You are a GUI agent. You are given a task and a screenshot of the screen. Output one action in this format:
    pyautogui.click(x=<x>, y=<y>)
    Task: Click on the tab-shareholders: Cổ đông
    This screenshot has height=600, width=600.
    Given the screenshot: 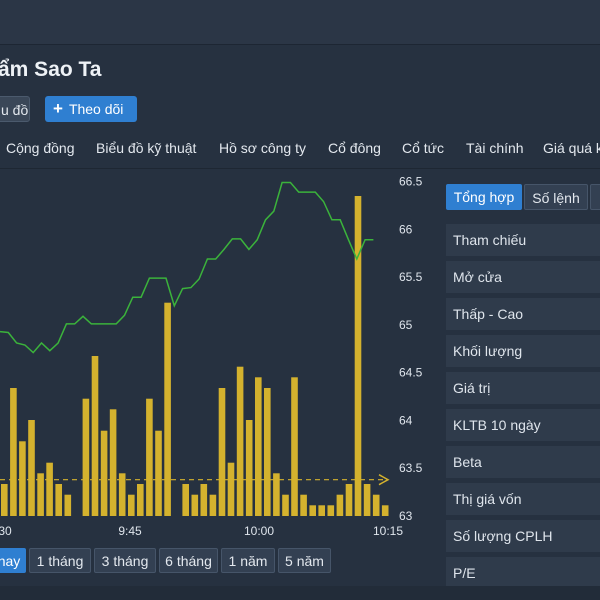 What is the action you would take?
    pyautogui.click(x=354, y=148)
    